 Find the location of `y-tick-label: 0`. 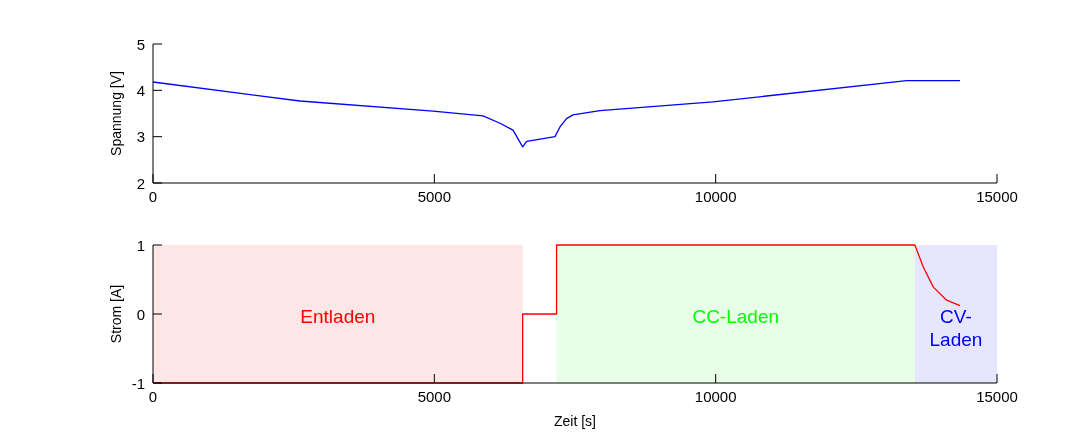

y-tick-label: 0 is located at coordinates (140, 314).